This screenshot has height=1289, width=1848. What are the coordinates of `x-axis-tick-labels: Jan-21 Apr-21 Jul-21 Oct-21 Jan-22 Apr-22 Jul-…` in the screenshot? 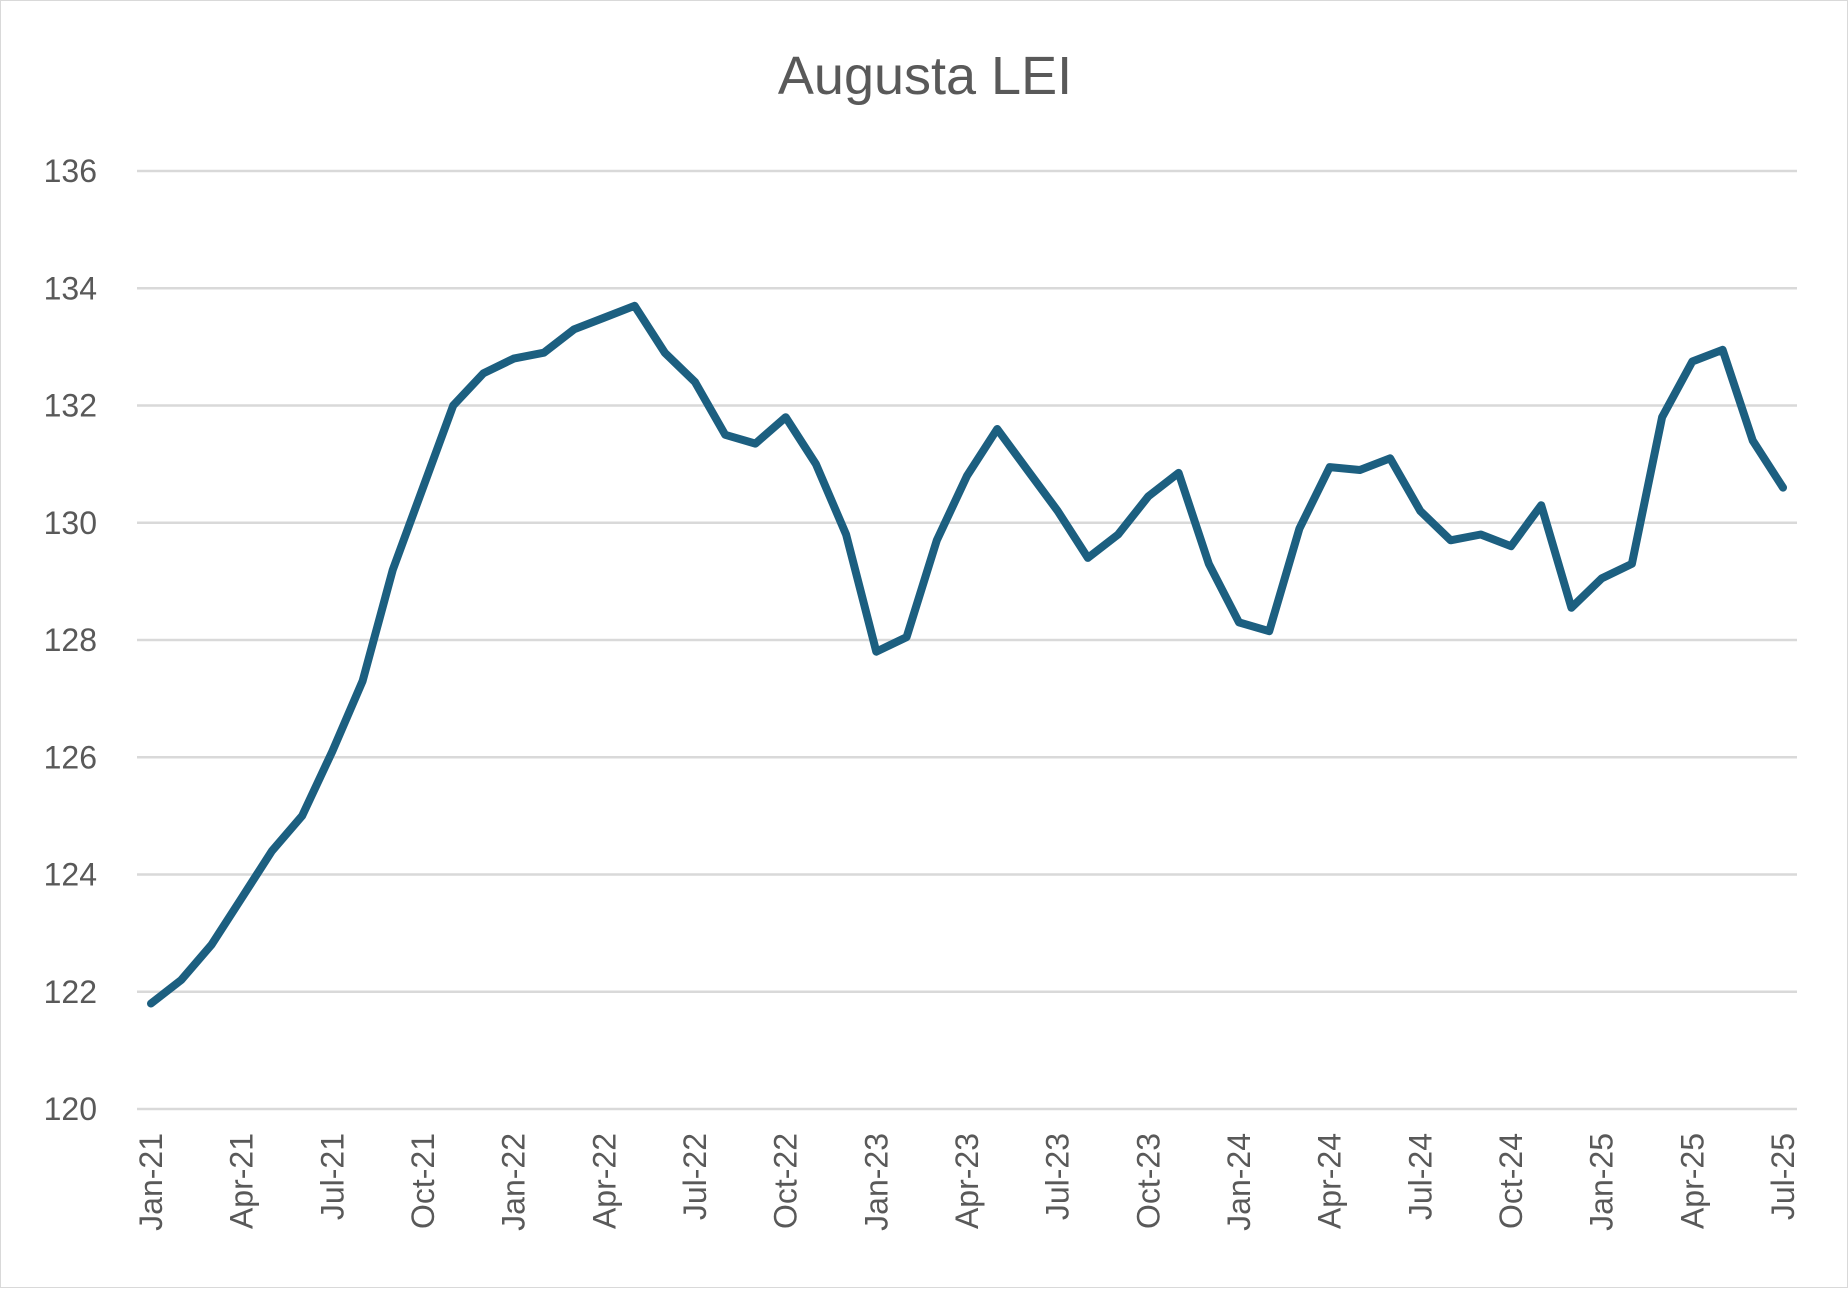 It's located at (967, 1182).